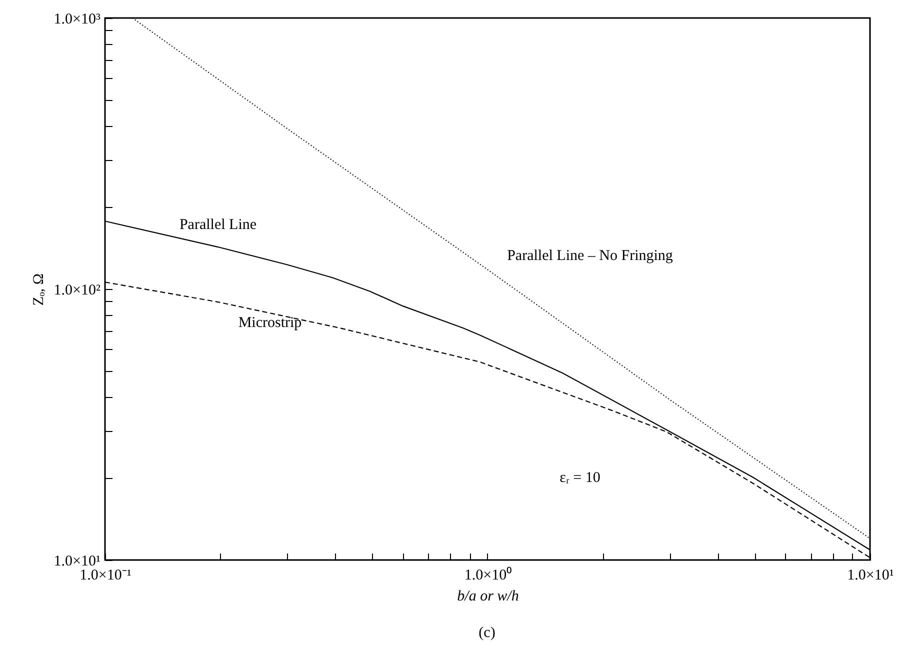 The width and height of the screenshot is (904, 647). Describe the element at coordinates (218, 225) in the screenshot. I see `series-label: Parallel Line` at that location.